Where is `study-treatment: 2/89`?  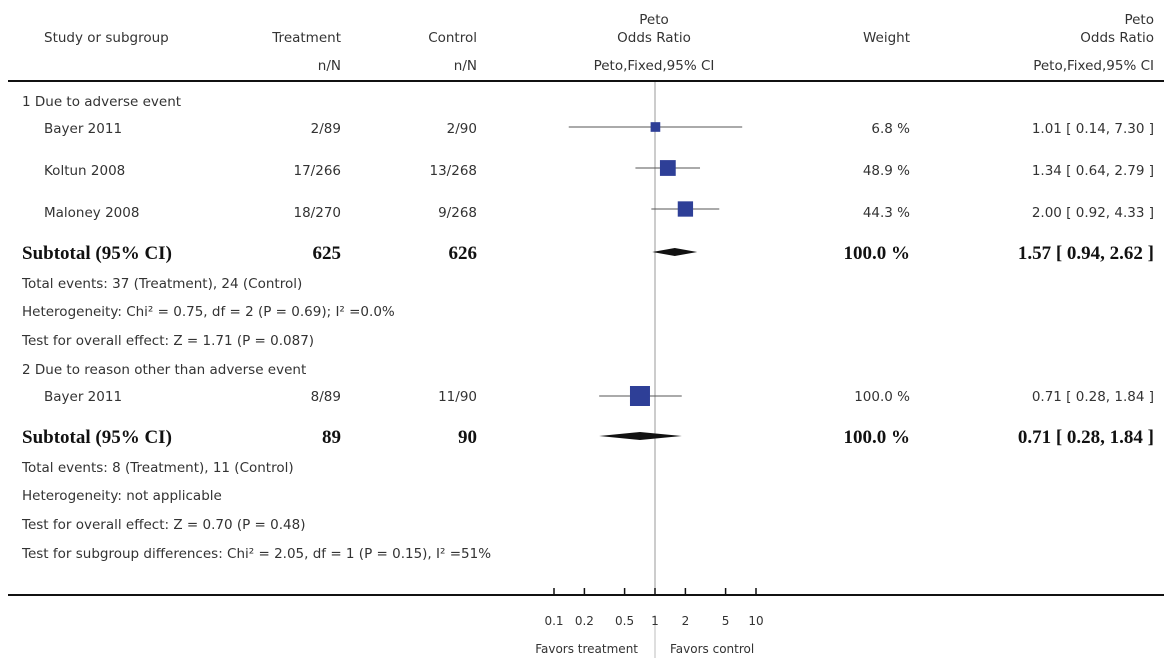
study-treatment: 2/89 is located at coordinates (325, 129).